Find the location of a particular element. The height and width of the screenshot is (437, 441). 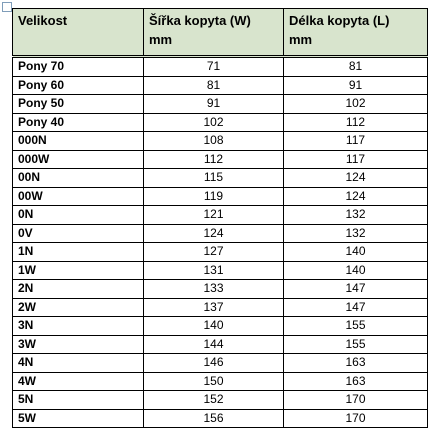

value-cell: 133 is located at coordinates (213, 289).